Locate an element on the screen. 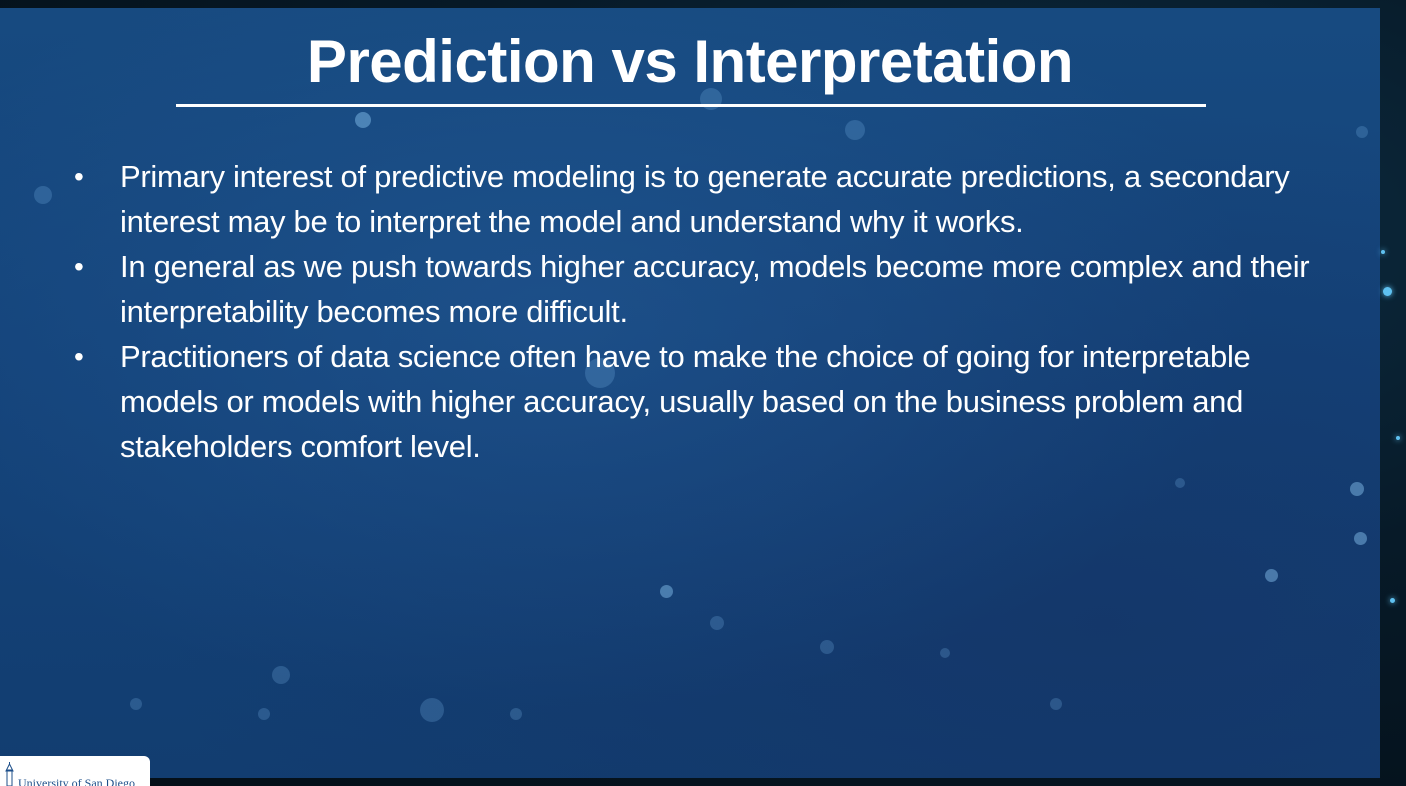 The height and width of the screenshot is (786, 1406). title-underline is located at coordinates (691, 105).